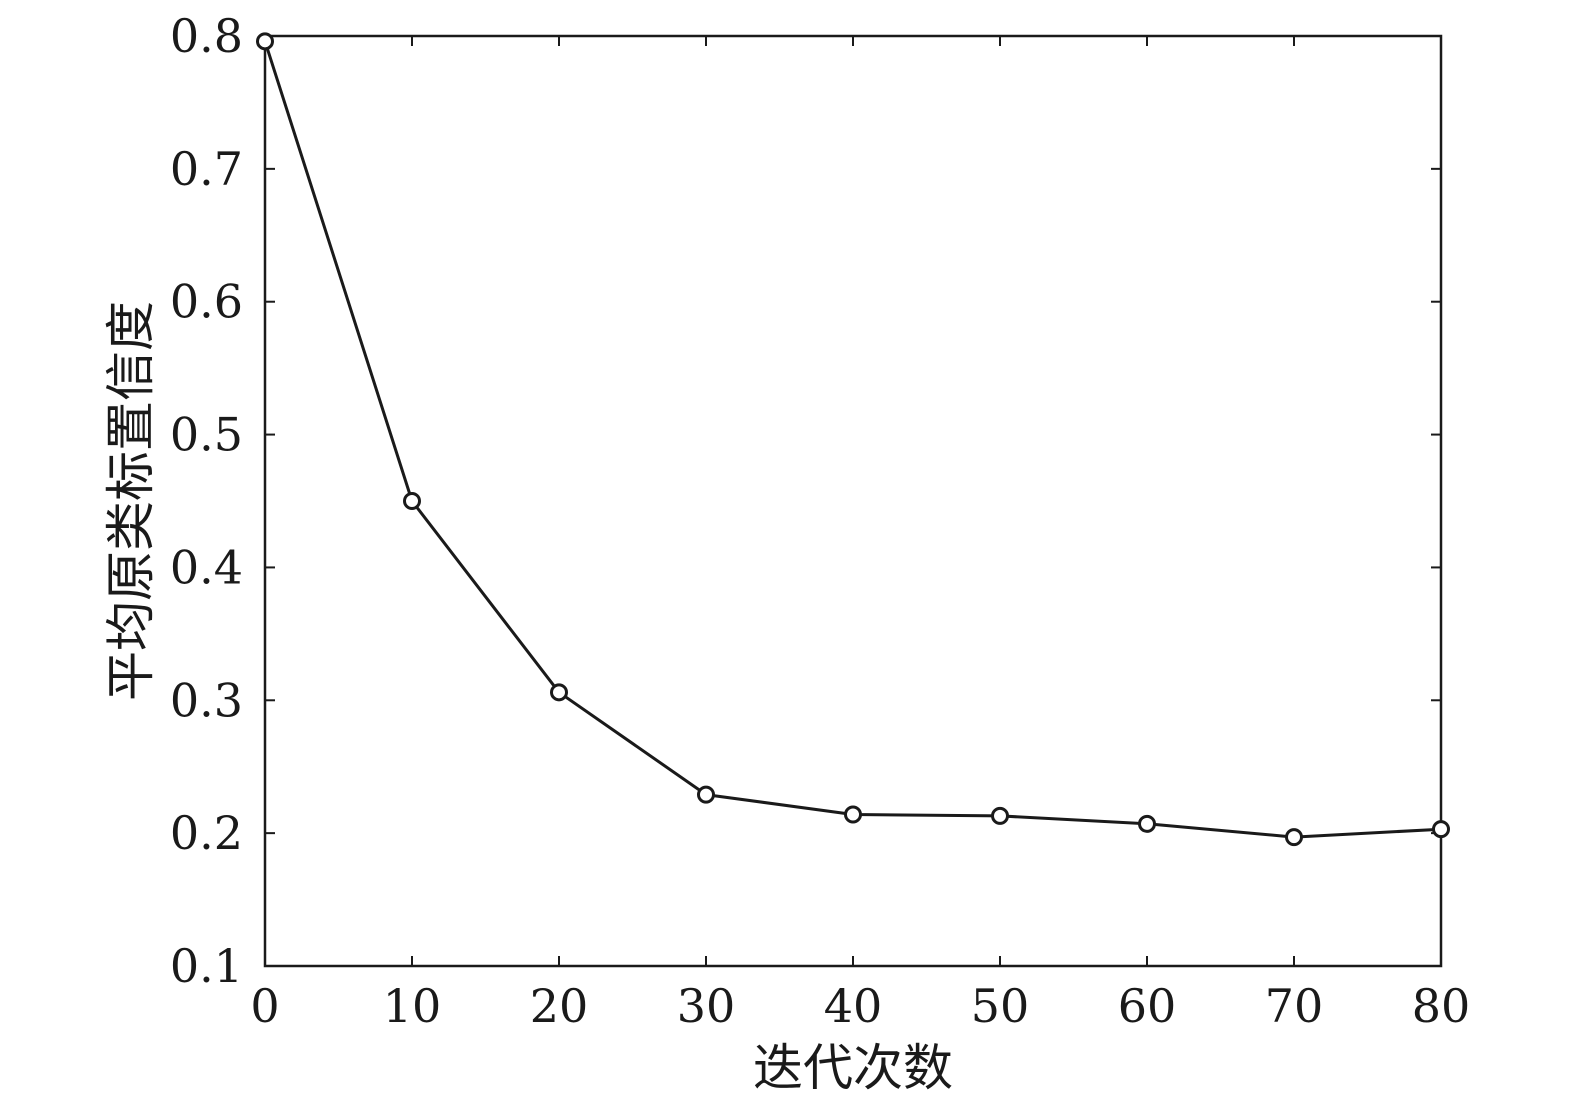 This screenshot has height=1106, width=1575. I want to click on y-axis-title: 平均原类标置信度, so click(131, 501).